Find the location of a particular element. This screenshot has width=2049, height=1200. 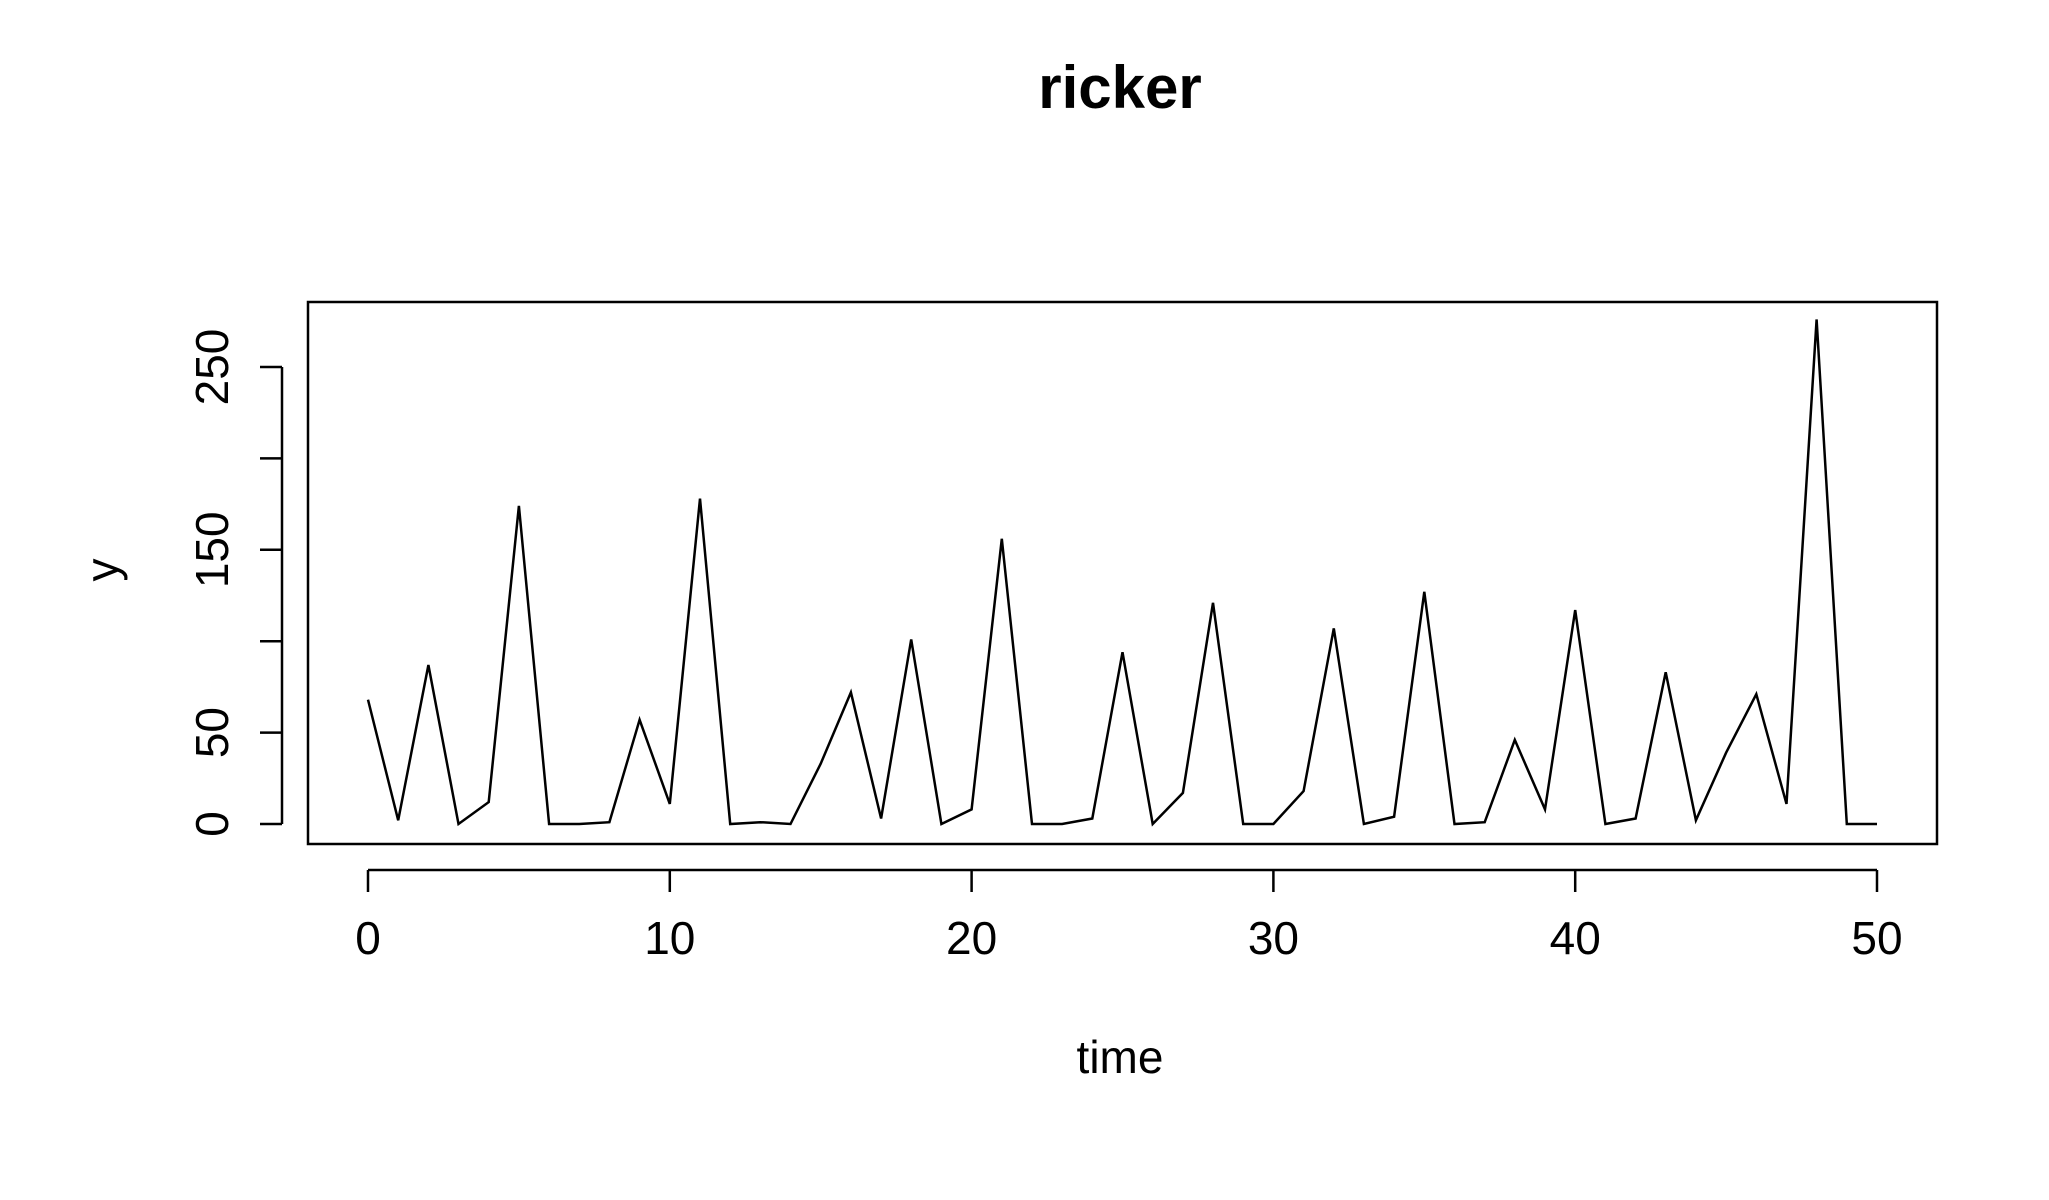

x-tick-label: 20 is located at coordinates (971, 938).